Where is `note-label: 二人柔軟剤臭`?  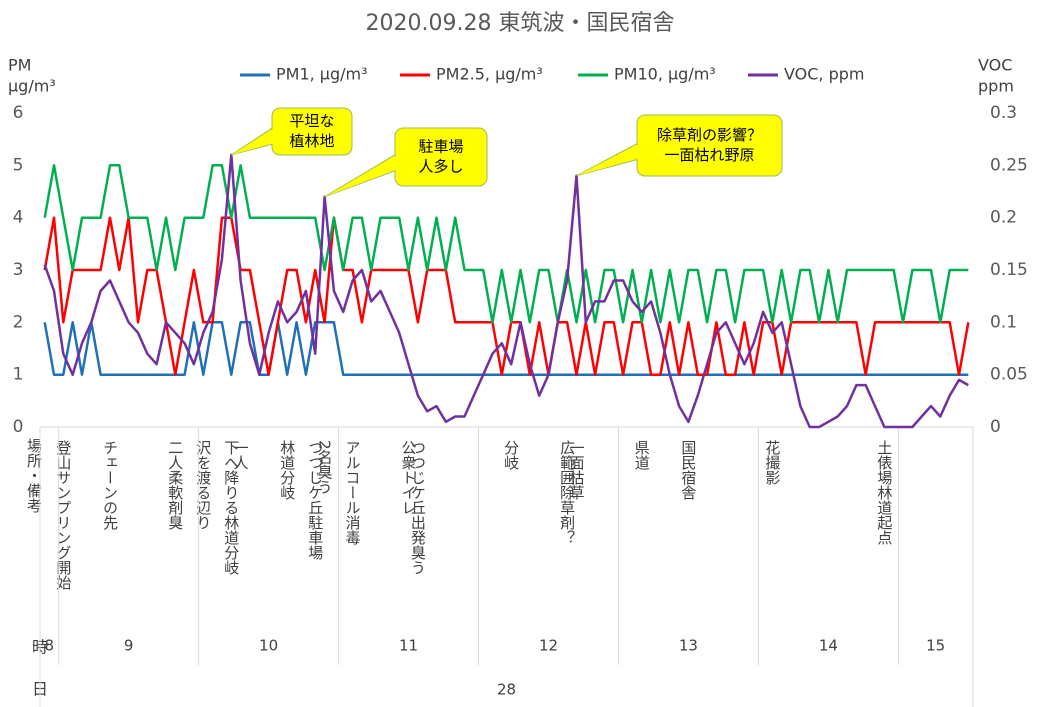
note-label: 二人柔軟剤臭 is located at coordinates (175, 485).